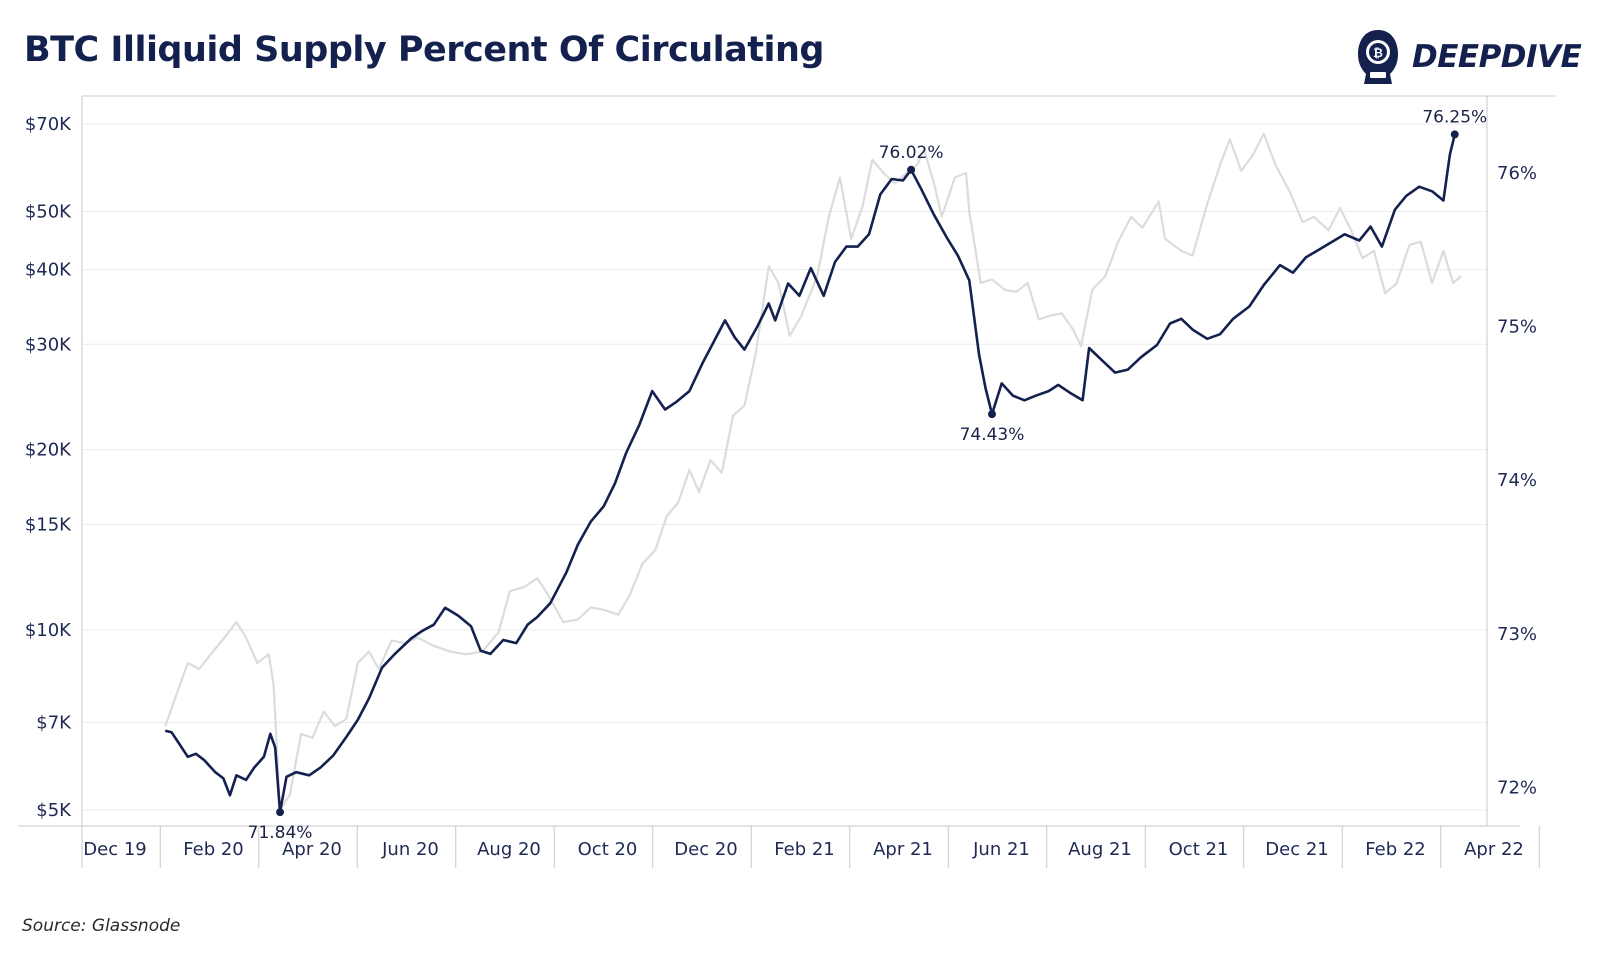  Describe the element at coordinates (1296, 849) in the screenshot. I see `x-tick-label: Dec 21` at that location.